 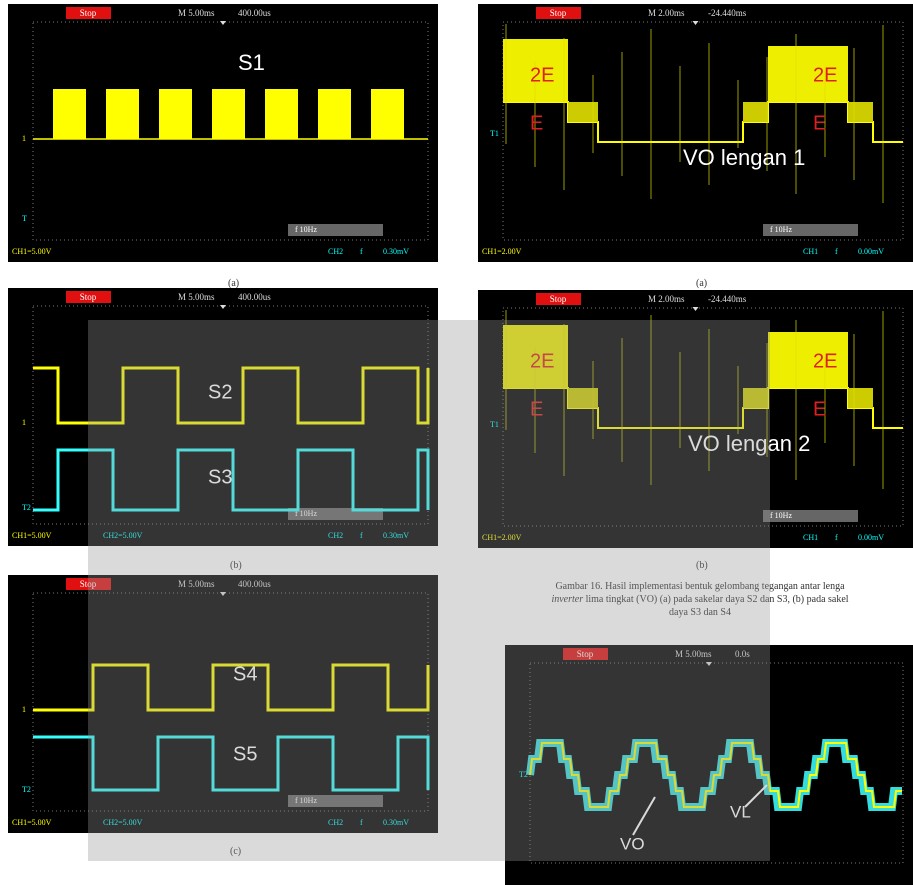 What do you see at coordinates (744, 157) in the screenshot?
I see `trace-label: VO lengan 1` at bounding box center [744, 157].